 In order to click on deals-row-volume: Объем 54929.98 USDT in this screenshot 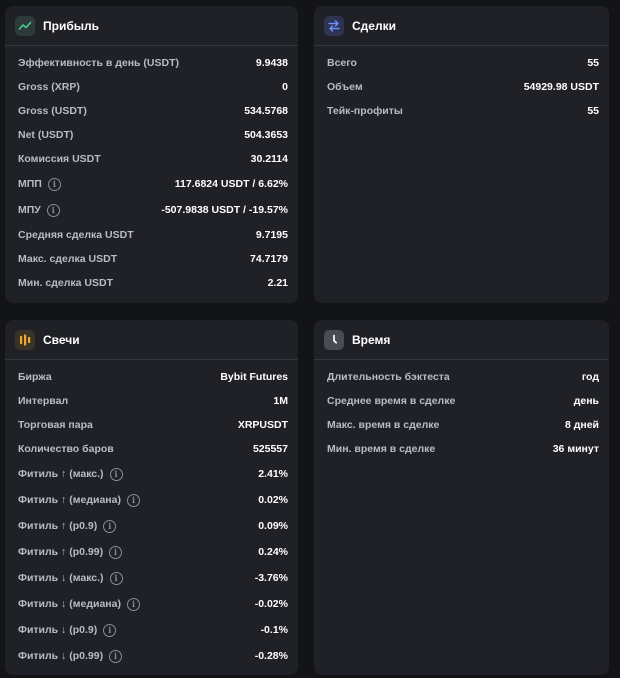, I will do `click(461, 87)`.